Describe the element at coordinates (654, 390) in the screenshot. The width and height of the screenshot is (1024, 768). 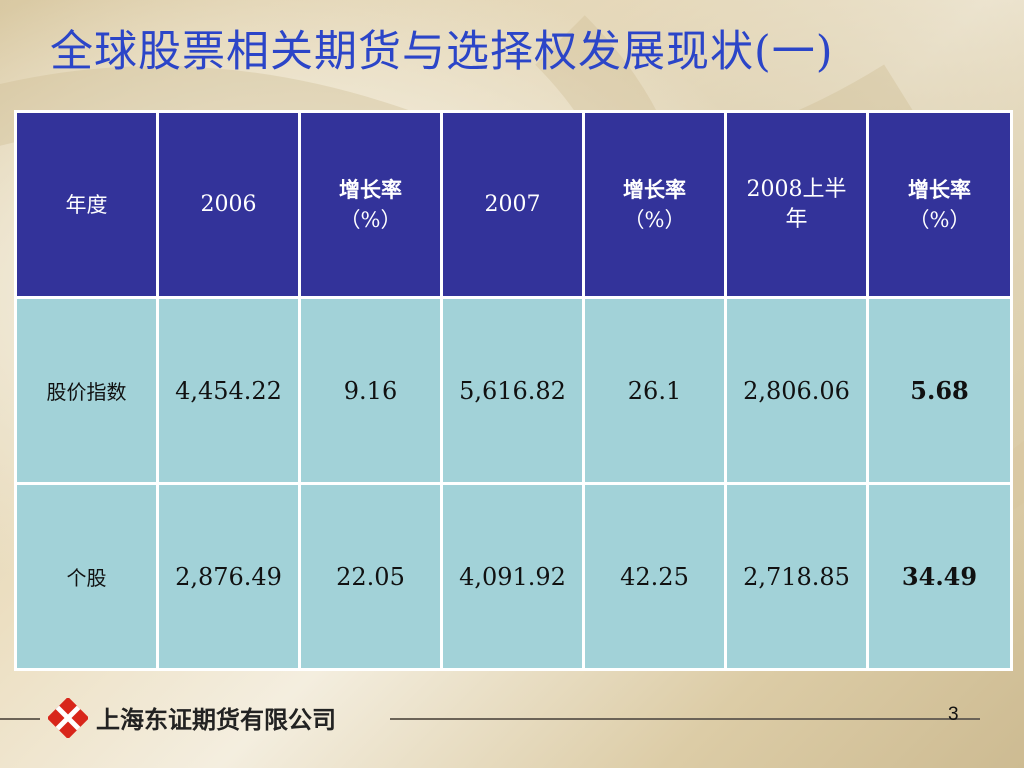
I see `cell-growth-2007: 26.1` at that location.